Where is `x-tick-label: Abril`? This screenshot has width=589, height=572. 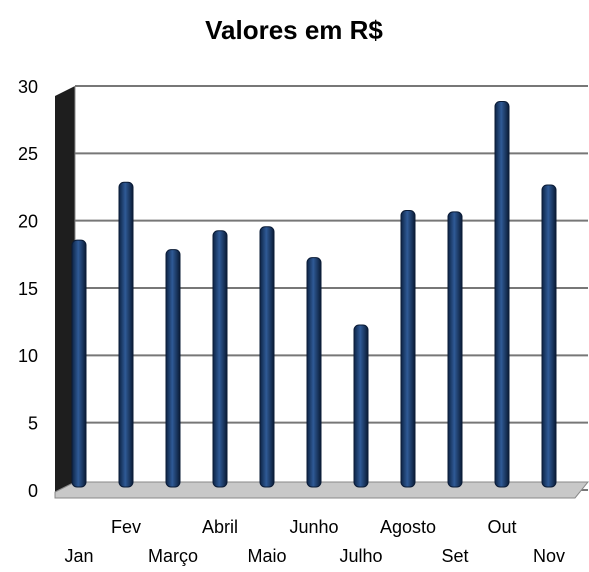
x-tick-label: Abril is located at coordinates (220, 527).